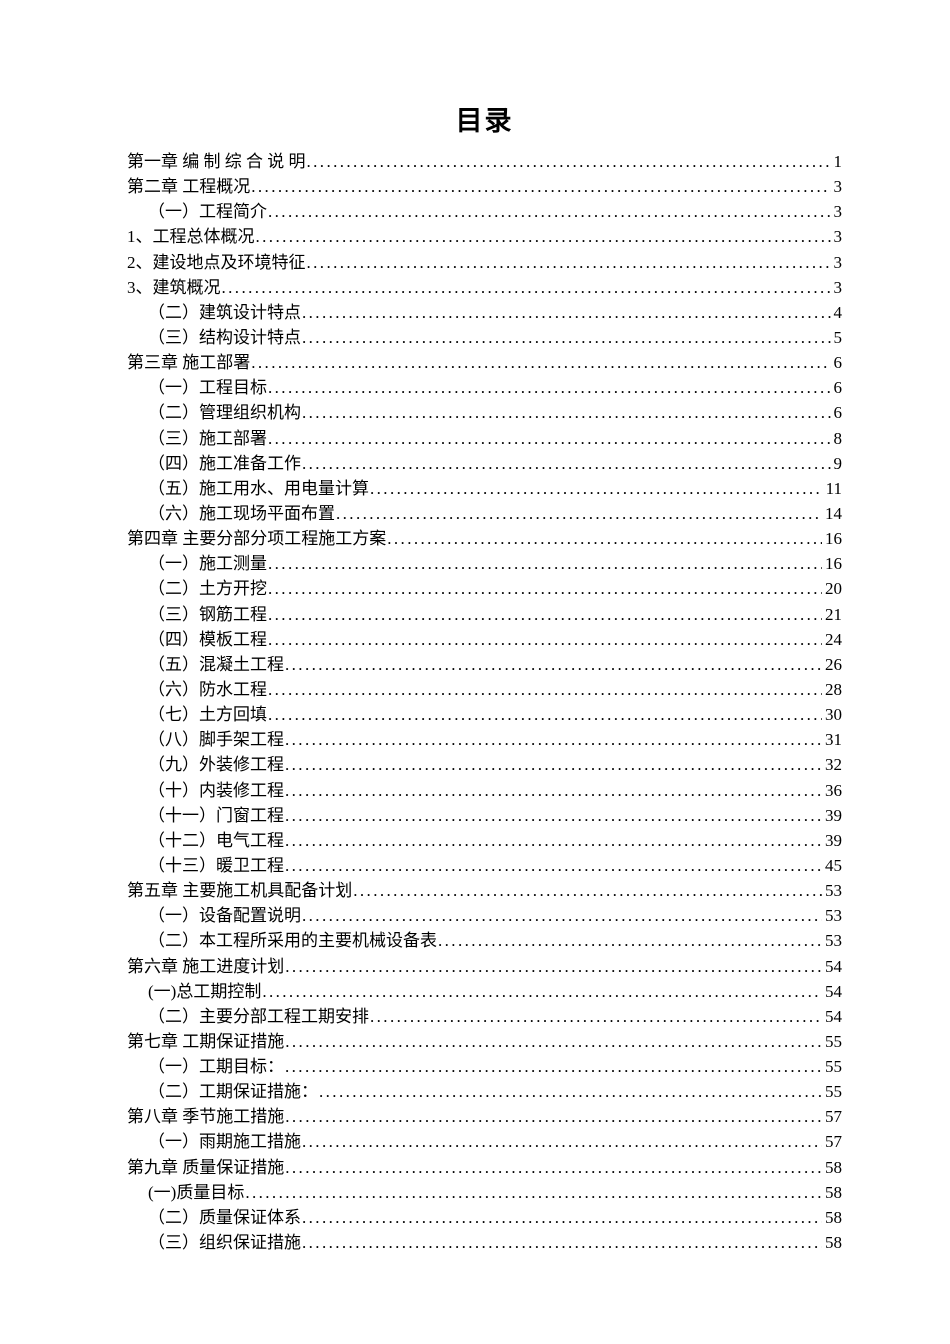 Image resolution: width=950 pixels, height=1344 pixels. I want to click on toc-entry-title: （十一）门窗工程, so click(216, 815).